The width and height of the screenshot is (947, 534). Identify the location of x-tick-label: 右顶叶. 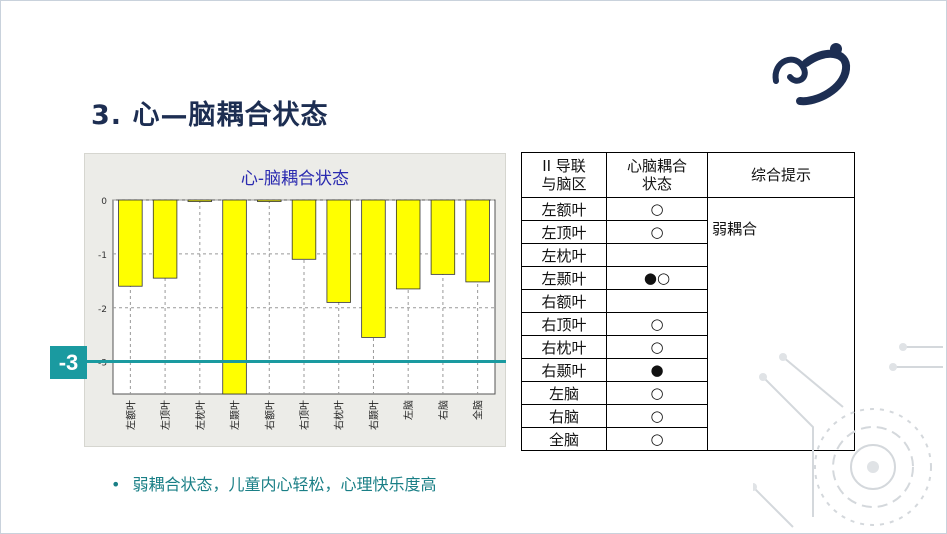
(304, 415).